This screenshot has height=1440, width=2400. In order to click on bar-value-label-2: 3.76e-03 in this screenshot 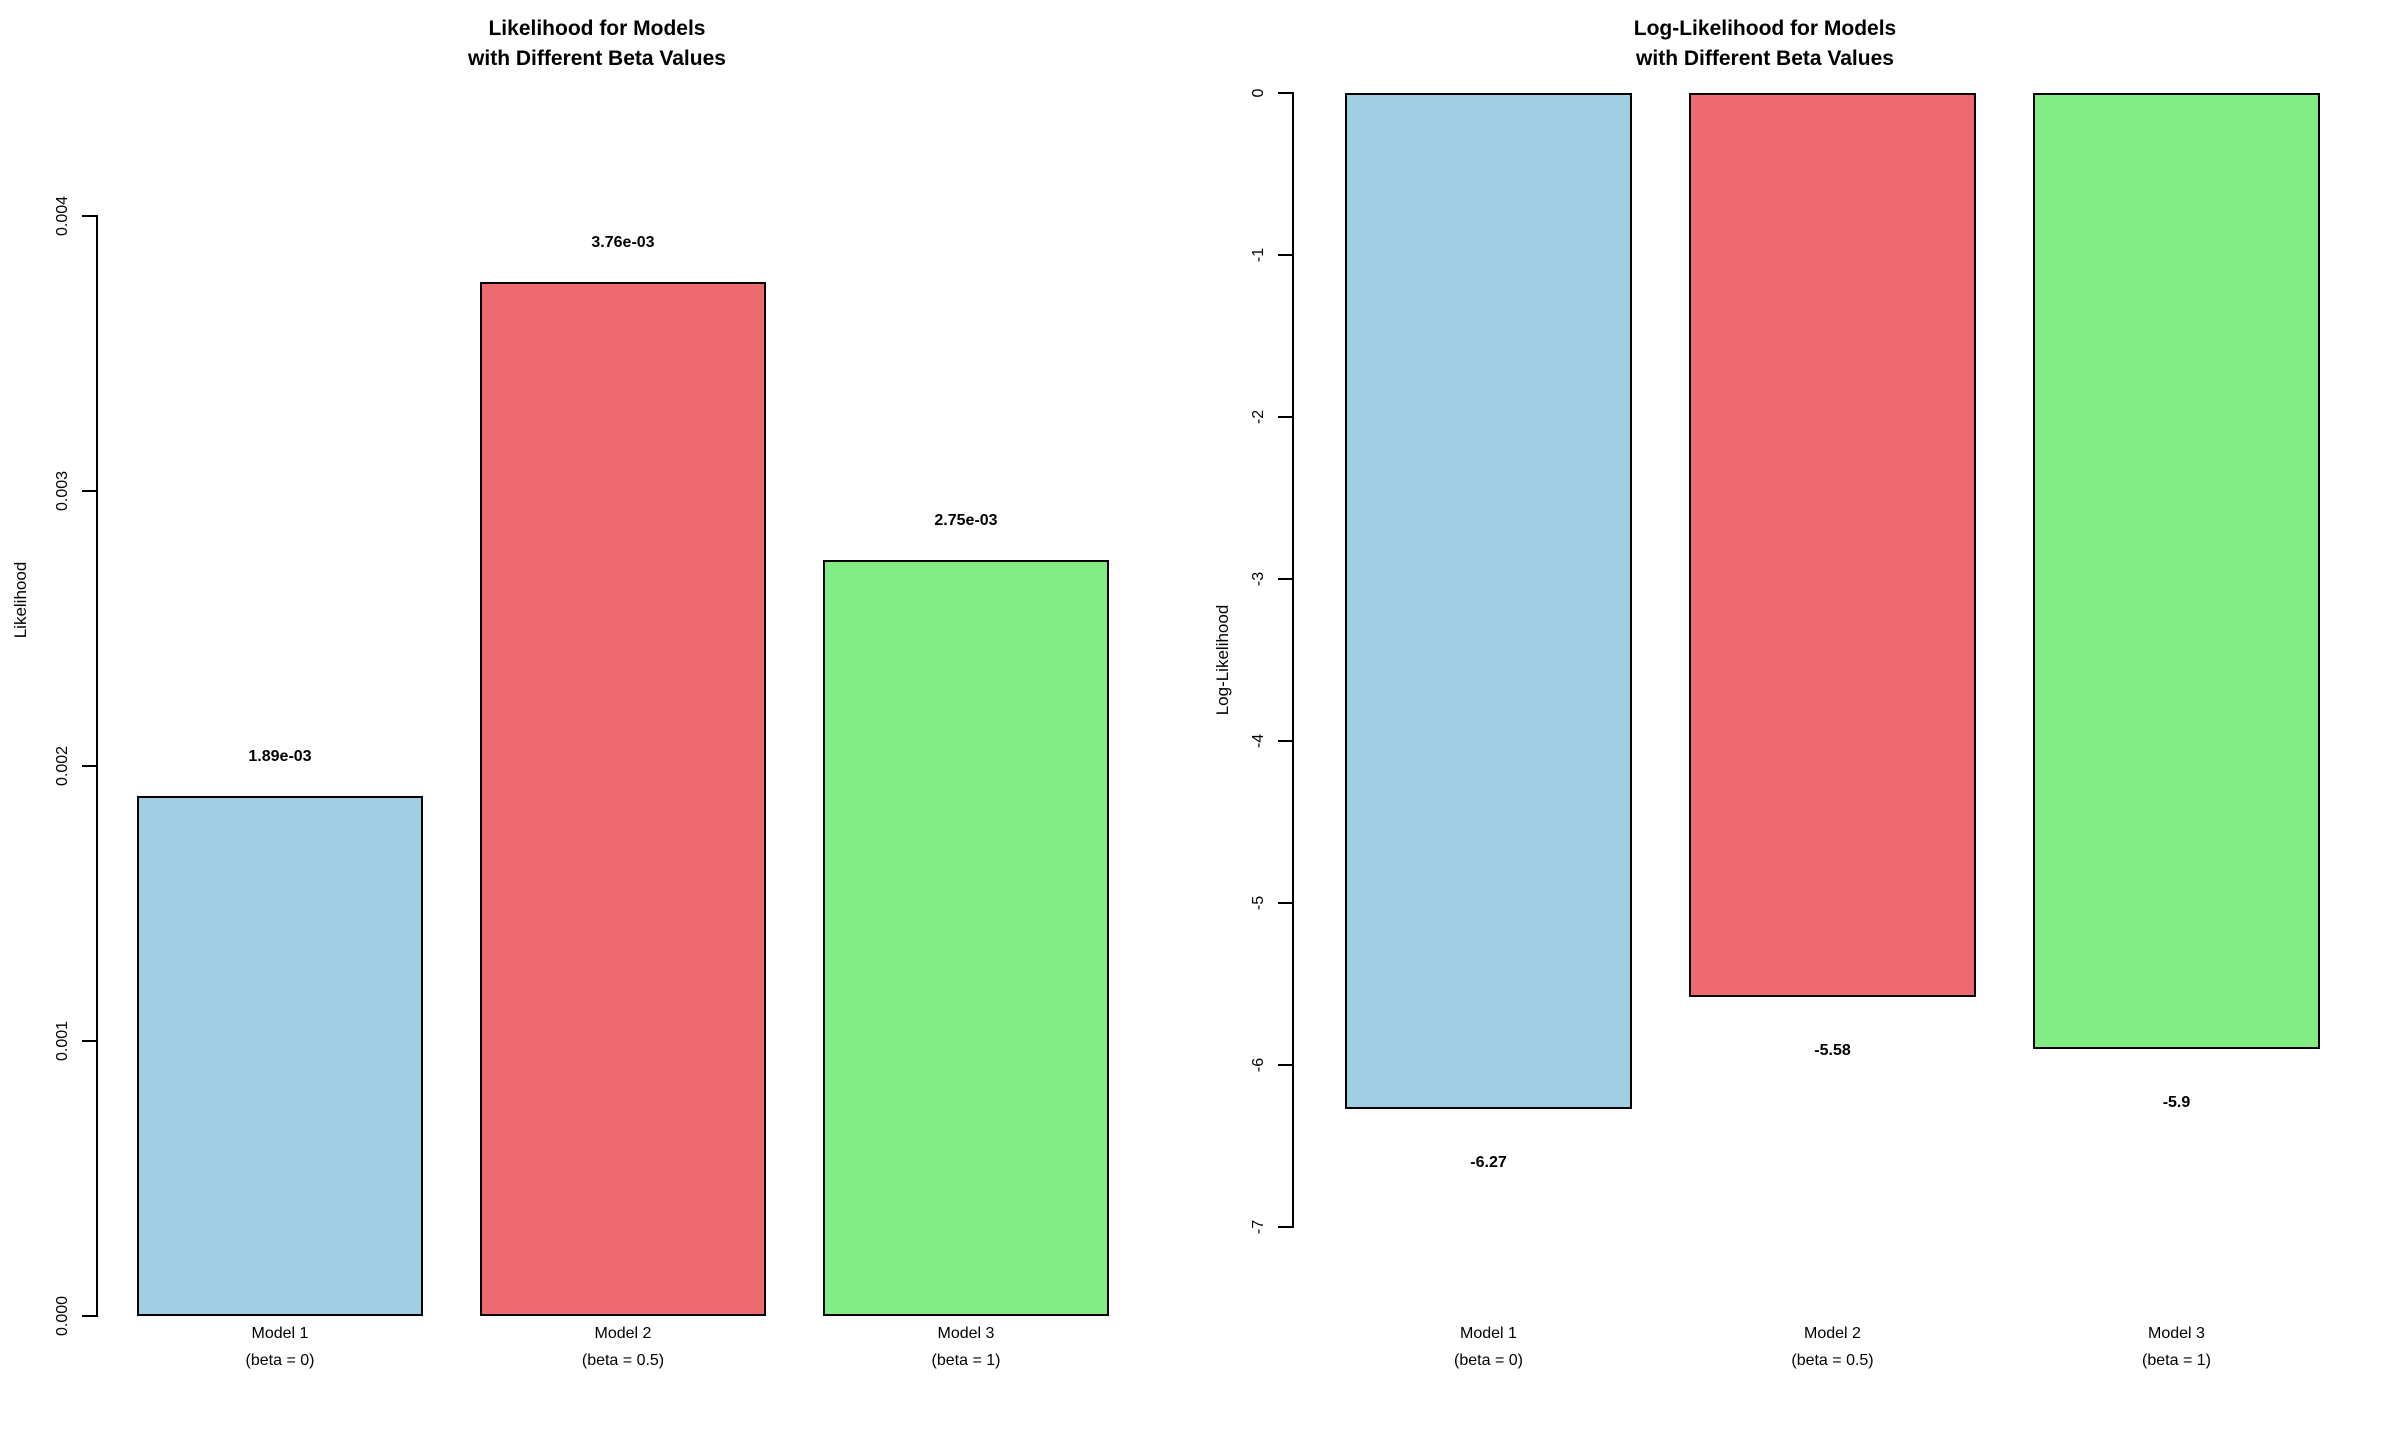, I will do `click(623, 242)`.